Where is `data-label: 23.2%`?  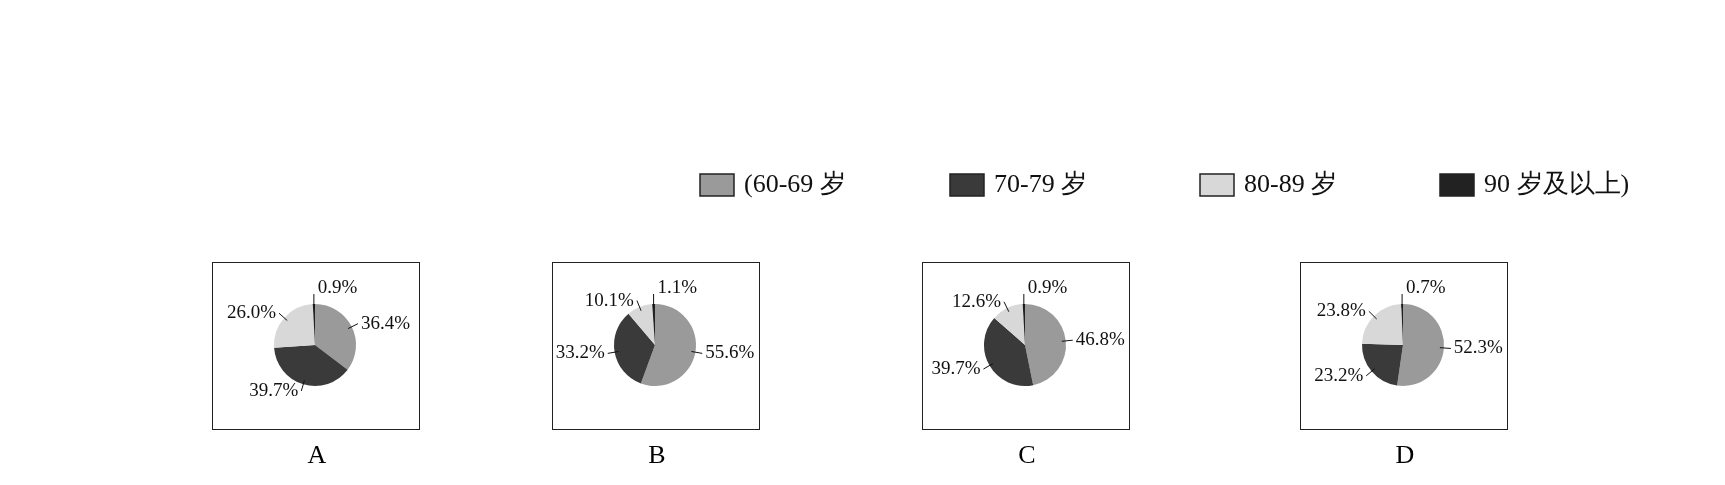
data-label: 23.2% is located at coordinates (1339, 374).